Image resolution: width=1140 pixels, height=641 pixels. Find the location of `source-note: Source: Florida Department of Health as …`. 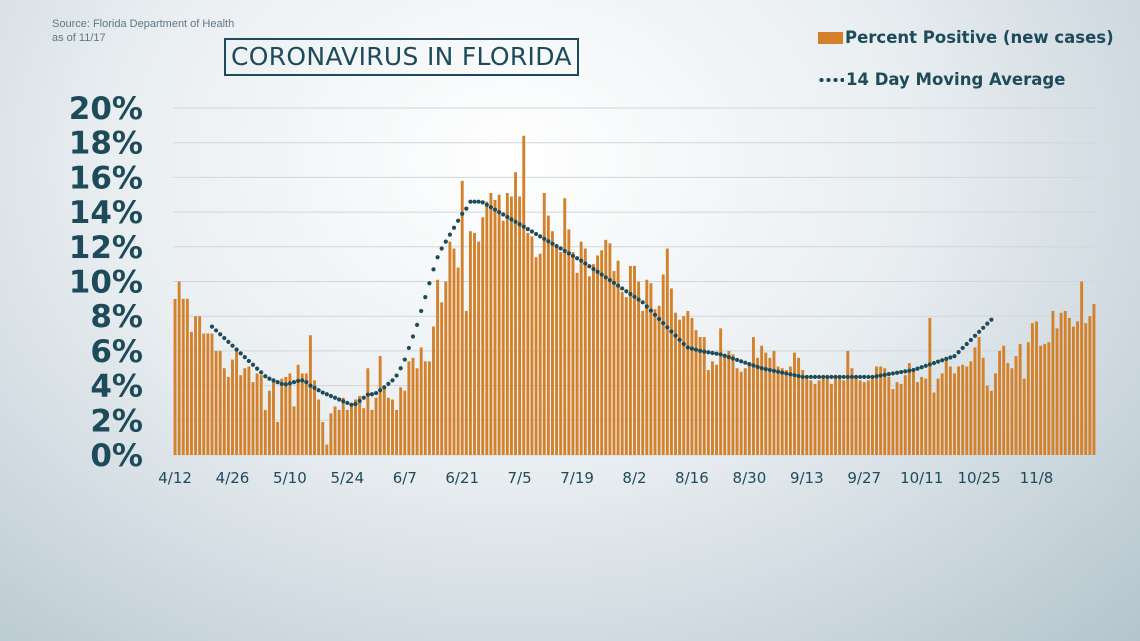

source-note: Source: Florida Department of Health as … is located at coordinates (143, 31).